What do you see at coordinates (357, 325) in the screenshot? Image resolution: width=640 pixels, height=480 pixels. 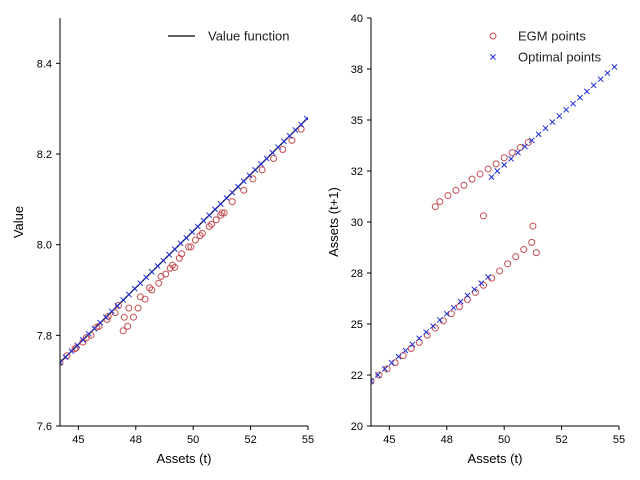 I see `y-tick-label: 25` at bounding box center [357, 325].